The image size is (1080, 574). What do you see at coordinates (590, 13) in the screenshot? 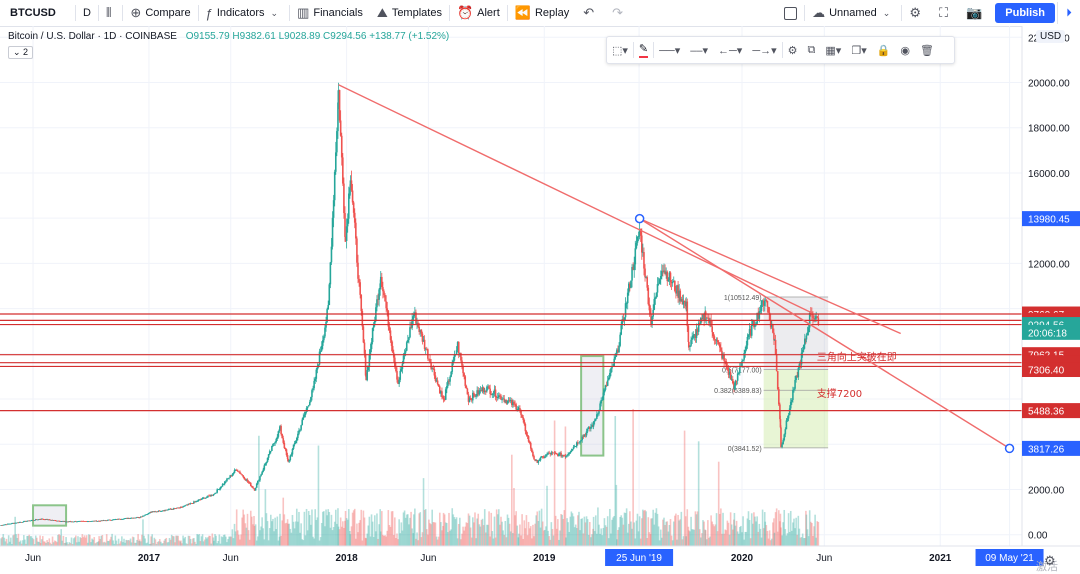
I see `undo-button: ↶` at bounding box center [590, 13].